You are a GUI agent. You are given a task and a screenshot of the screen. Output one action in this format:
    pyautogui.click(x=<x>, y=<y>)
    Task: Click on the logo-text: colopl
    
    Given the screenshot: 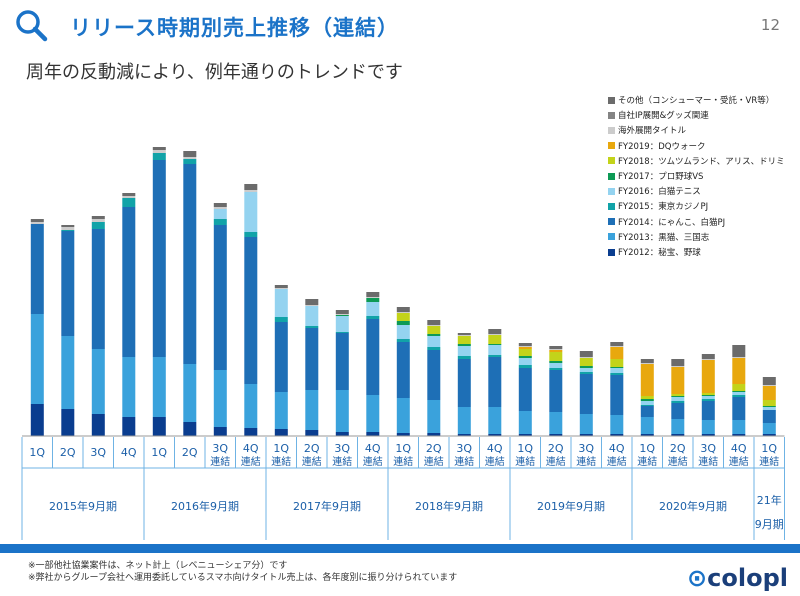 What is the action you would take?
    pyautogui.click(x=747, y=578)
    